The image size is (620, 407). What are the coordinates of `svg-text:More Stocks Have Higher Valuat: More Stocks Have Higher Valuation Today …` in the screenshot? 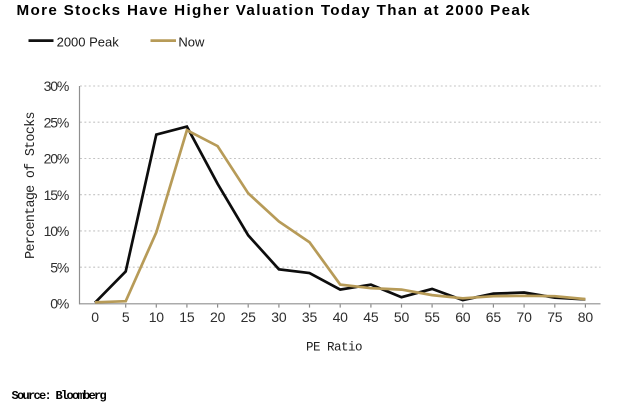 It's located at (274, 10).